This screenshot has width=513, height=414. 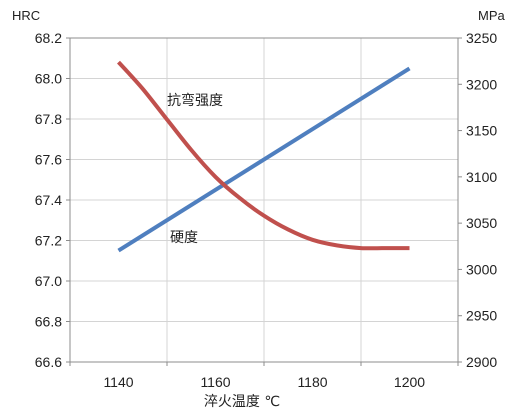 What do you see at coordinates (242, 402) in the screenshot?
I see `x-axis-label: 淬火温度 ℃` at bounding box center [242, 402].